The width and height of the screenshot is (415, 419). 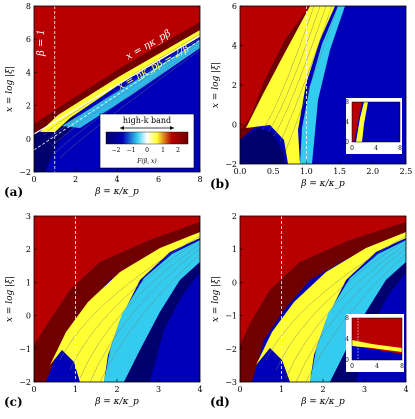 I want to click on panel-a-legend: high-k band −2 −1 0 1 2 F(β, so click(x=147, y=141).